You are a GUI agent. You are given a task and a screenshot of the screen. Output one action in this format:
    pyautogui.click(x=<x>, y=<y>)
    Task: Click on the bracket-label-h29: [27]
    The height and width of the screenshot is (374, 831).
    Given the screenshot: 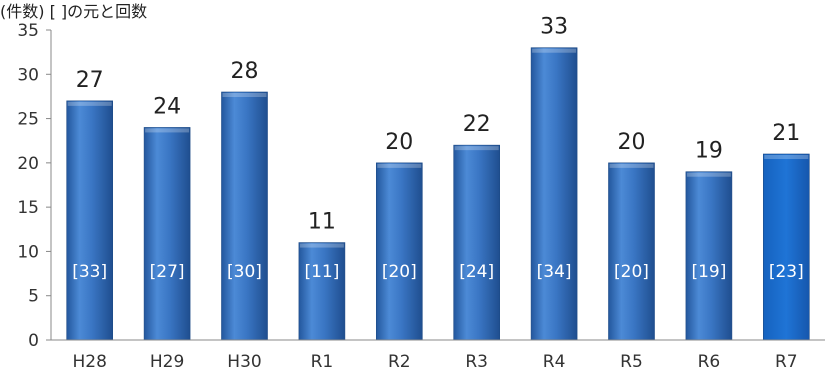 What is the action you would take?
    pyautogui.click(x=167, y=272)
    